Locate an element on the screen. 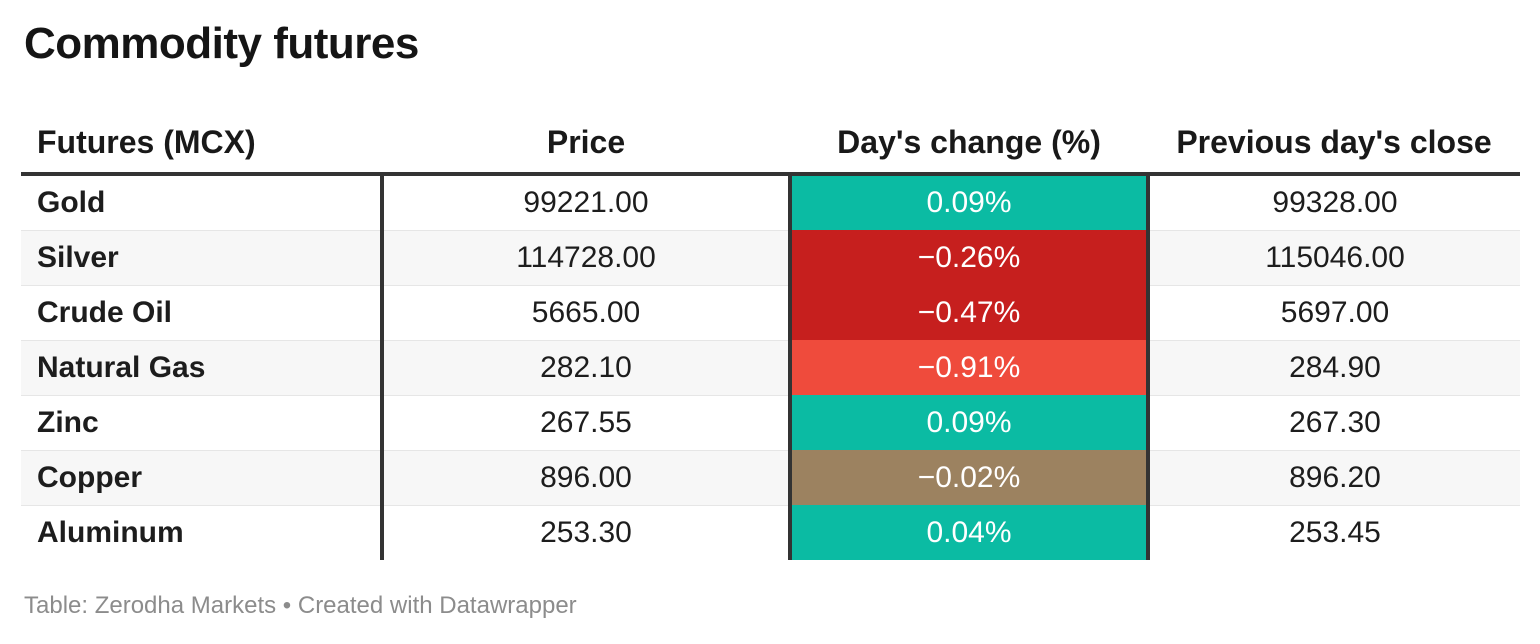 This screenshot has width=1540, height=644. days-change-cell: 0.04% is located at coordinates (969, 532).